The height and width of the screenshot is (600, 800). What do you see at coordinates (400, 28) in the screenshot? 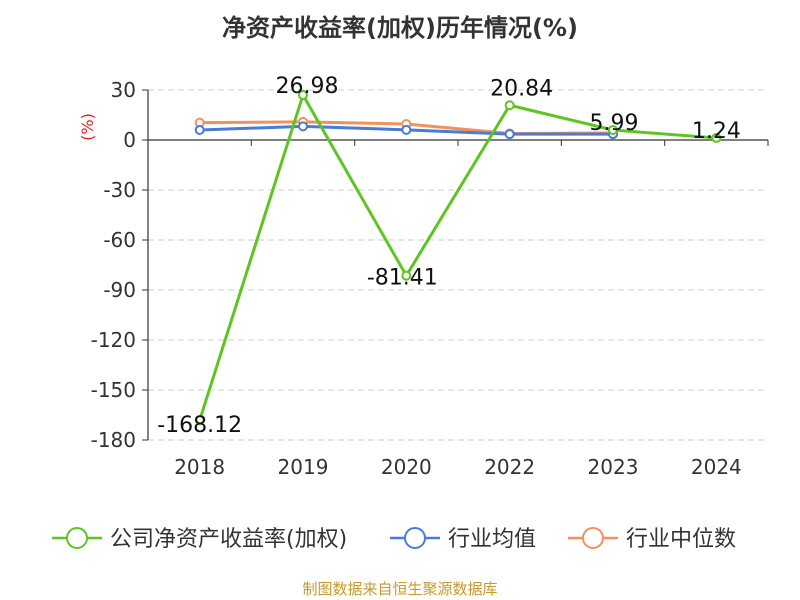
I see `chart-title: 净资产收益率(加权)历年情况(%)` at bounding box center [400, 28].